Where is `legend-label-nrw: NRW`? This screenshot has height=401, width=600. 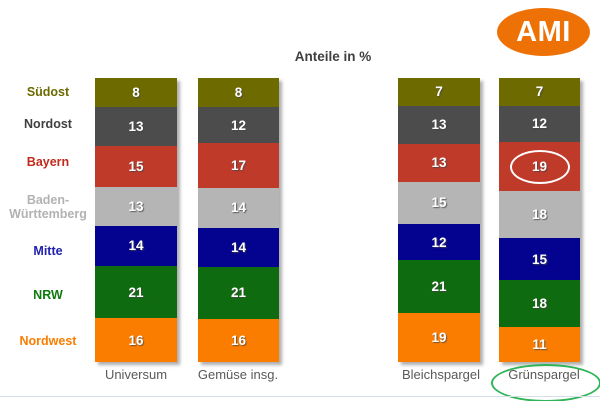
legend-label-nrw: NRW is located at coordinates (48, 295).